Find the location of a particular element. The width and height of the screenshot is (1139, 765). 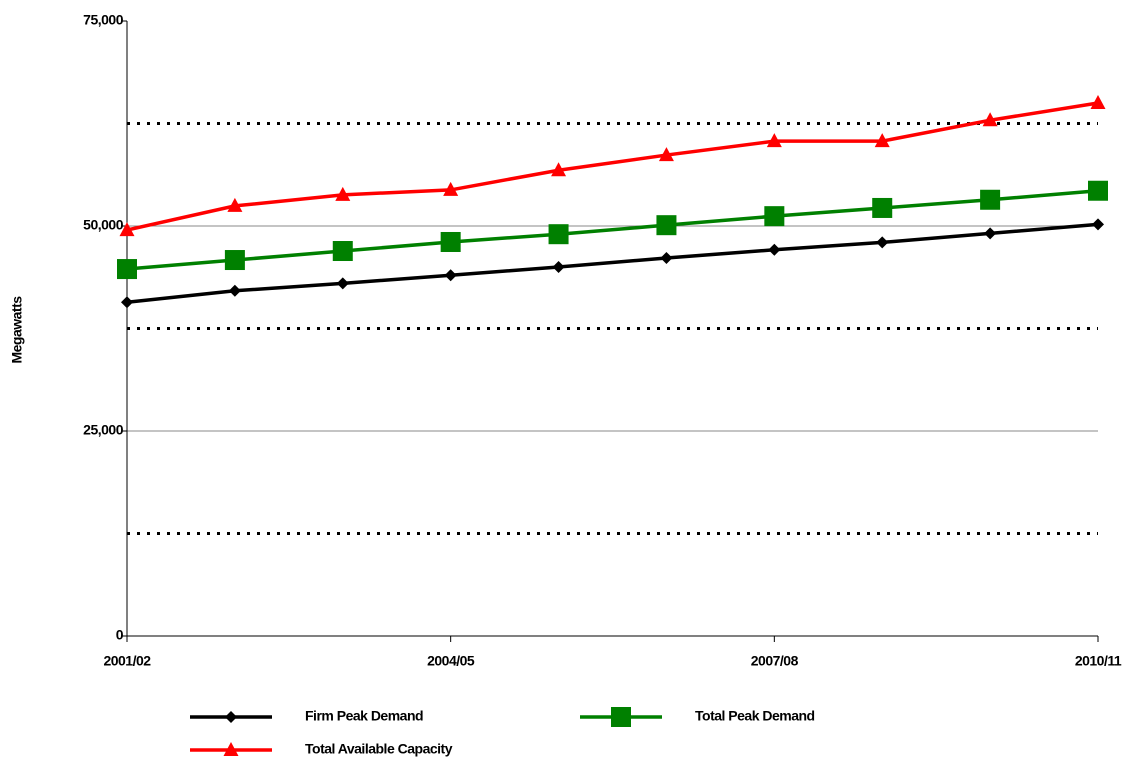

x-tick-label: 2007/08 is located at coordinates (775, 661).